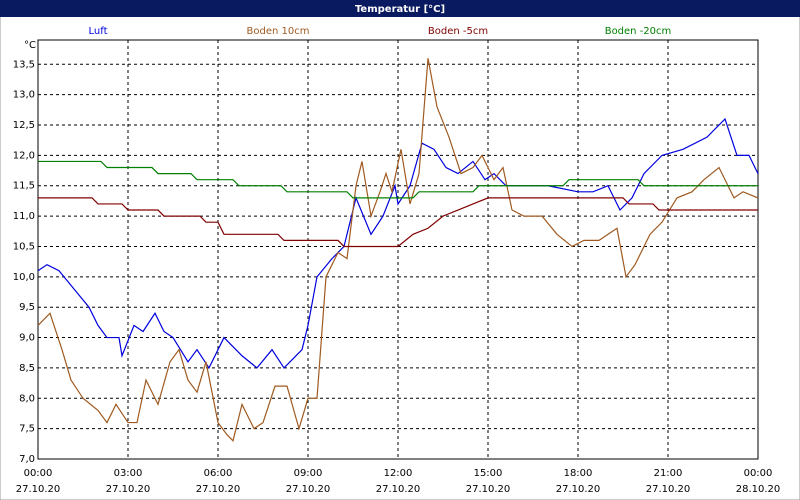 This screenshot has height=500, width=800. I want to click on y-tick-label: 9,5, so click(27, 307).